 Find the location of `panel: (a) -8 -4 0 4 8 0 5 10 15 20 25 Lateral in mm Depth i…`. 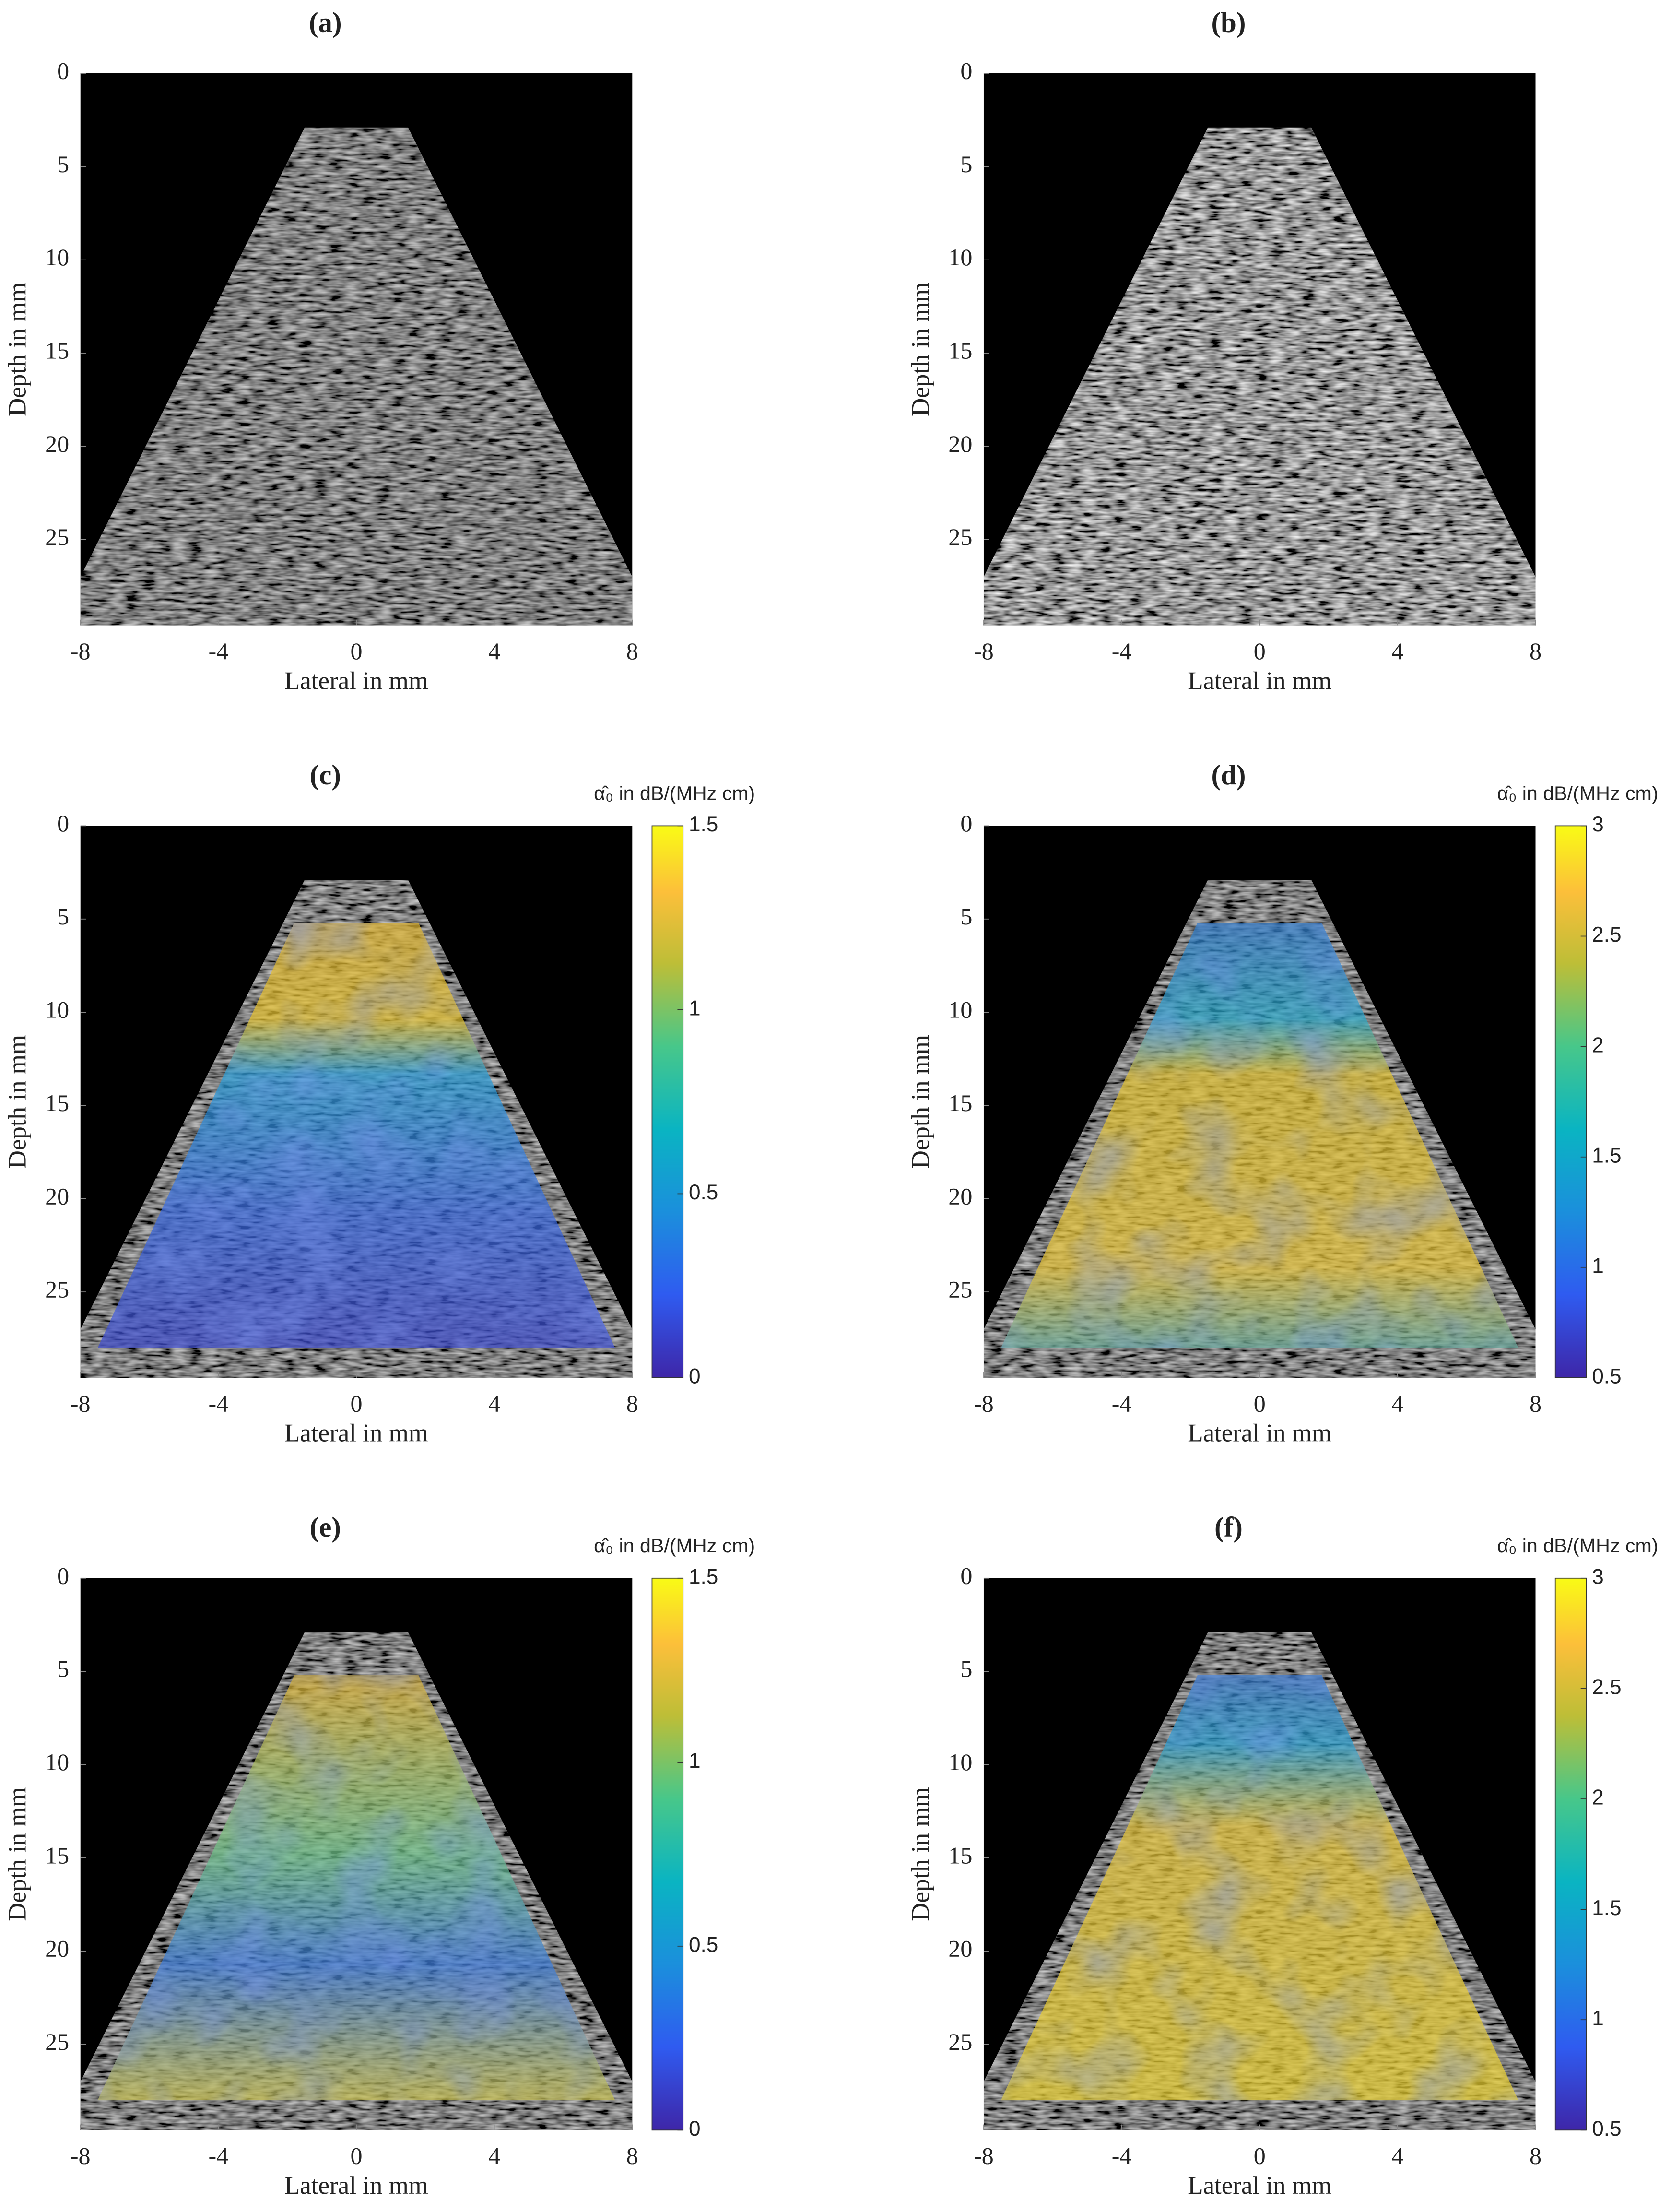

panel: (a) -8 -4 0 4 8 0 5 10 15 20 25 Lateral in mm Depth i… is located at coordinates (320, 351).